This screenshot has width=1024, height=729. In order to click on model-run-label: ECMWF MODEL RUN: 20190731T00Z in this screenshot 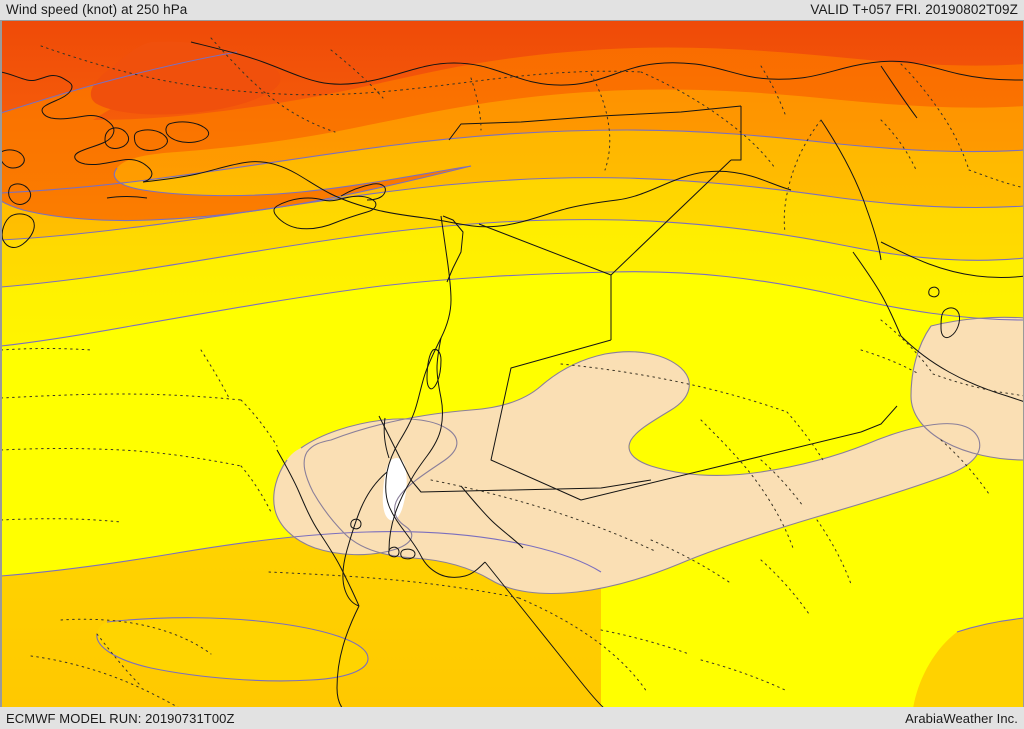, I will do `click(120, 718)`.